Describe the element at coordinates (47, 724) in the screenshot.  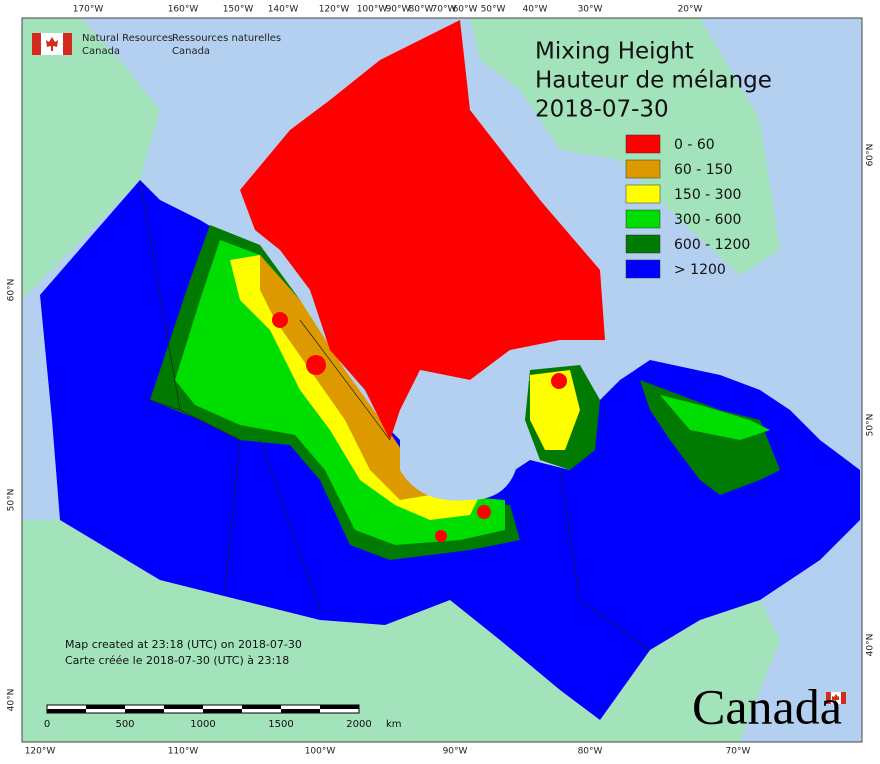
I see `scale-label: 0` at that location.